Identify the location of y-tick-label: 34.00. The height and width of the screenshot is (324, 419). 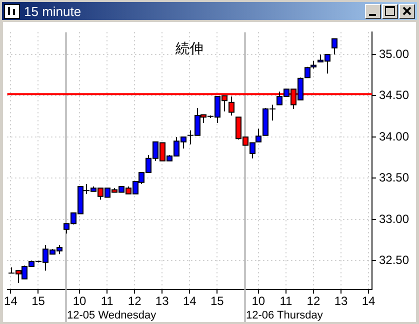
(394, 136).